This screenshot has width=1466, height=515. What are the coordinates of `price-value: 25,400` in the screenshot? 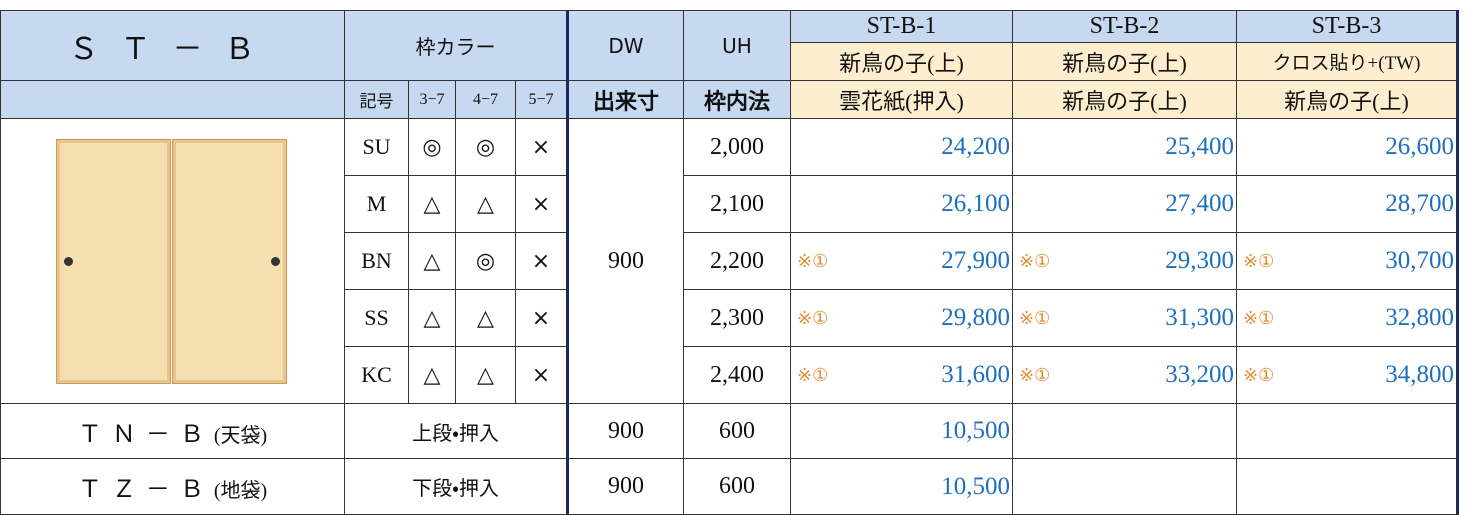 It's located at (1199, 146).